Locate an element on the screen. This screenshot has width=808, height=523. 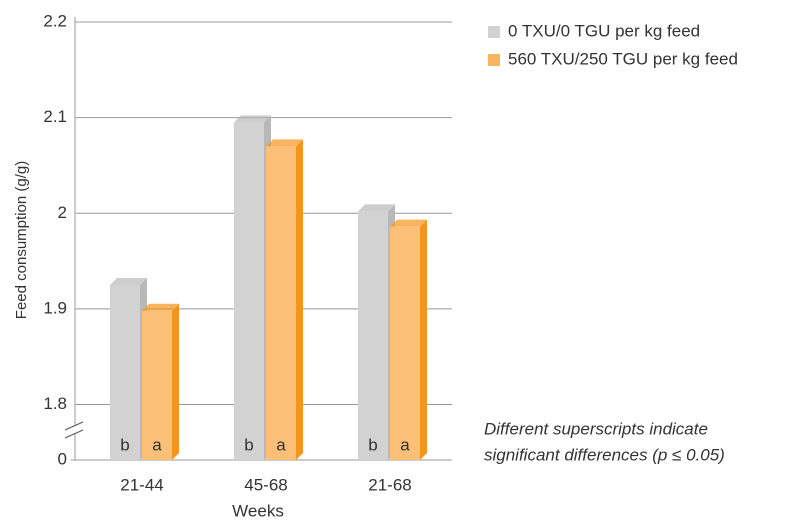
x-axis-label: Weeks is located at coordinates (258, 510).